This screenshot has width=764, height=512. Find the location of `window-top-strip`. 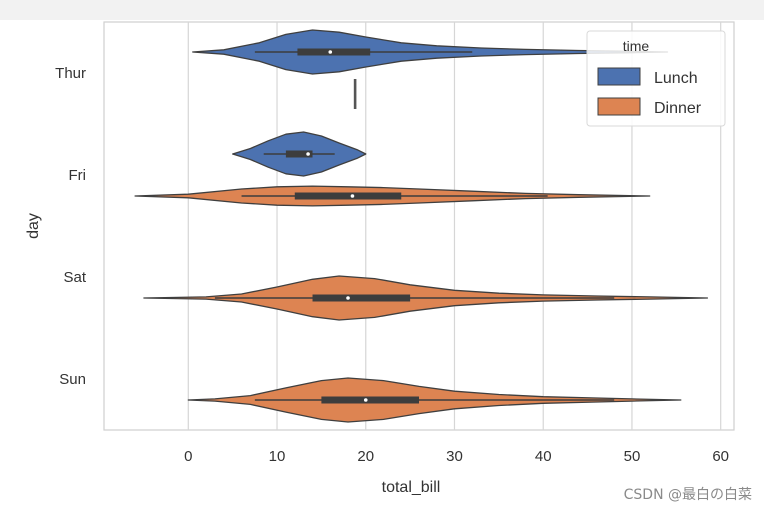

window-top-strip is located at coordinates (382, 10).